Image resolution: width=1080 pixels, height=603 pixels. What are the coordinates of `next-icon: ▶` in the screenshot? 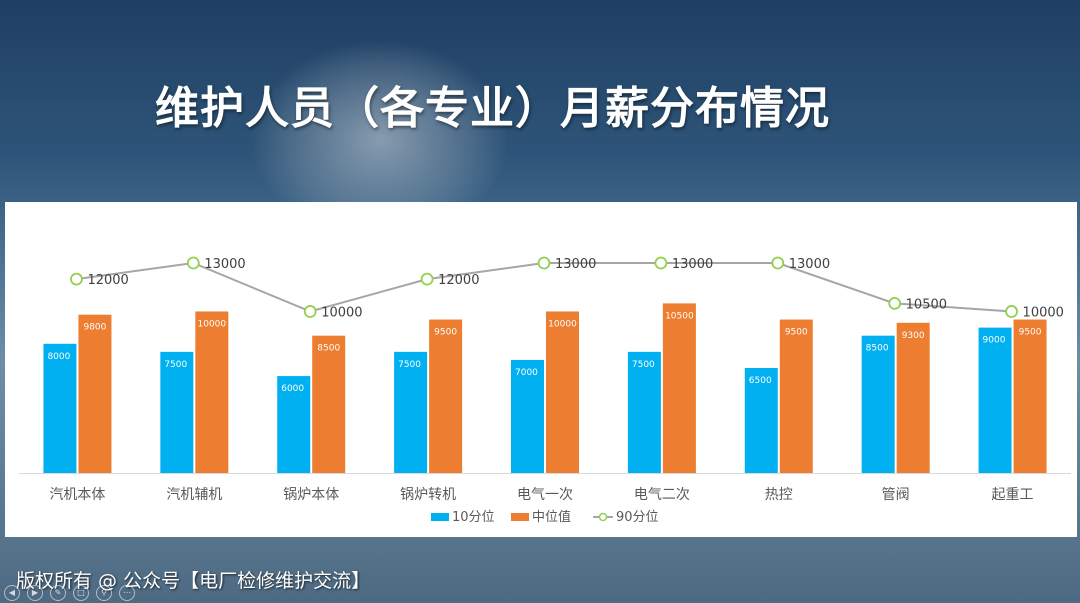 It's located at (35, 593).